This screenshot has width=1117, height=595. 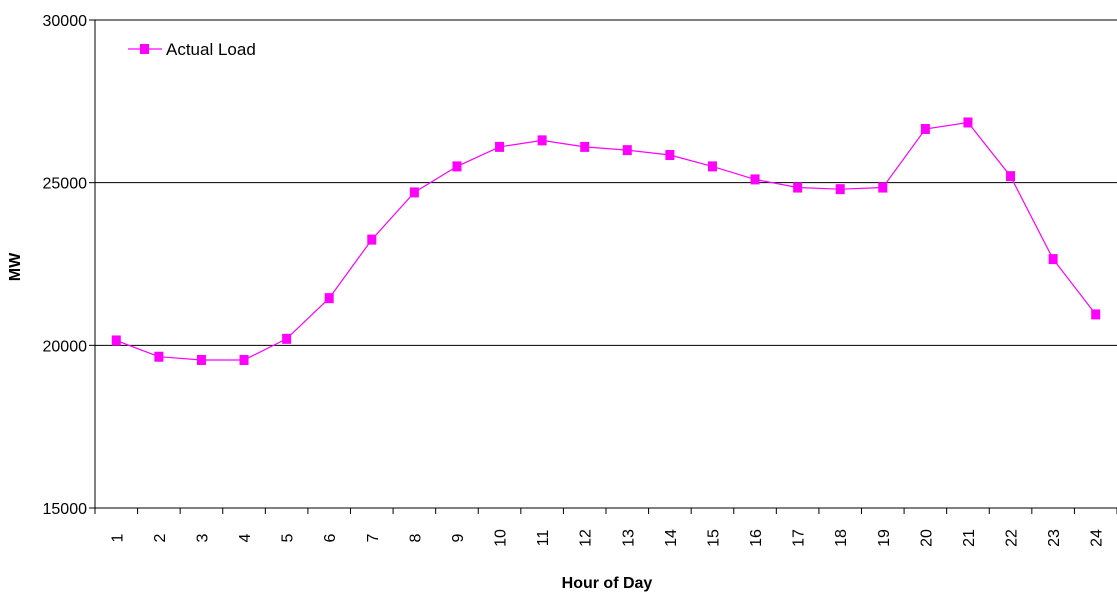 What do you see at coordinates (202, 537) in the screenshot?
I see `x-tick-label: 3` at bounding box center [202, 537].